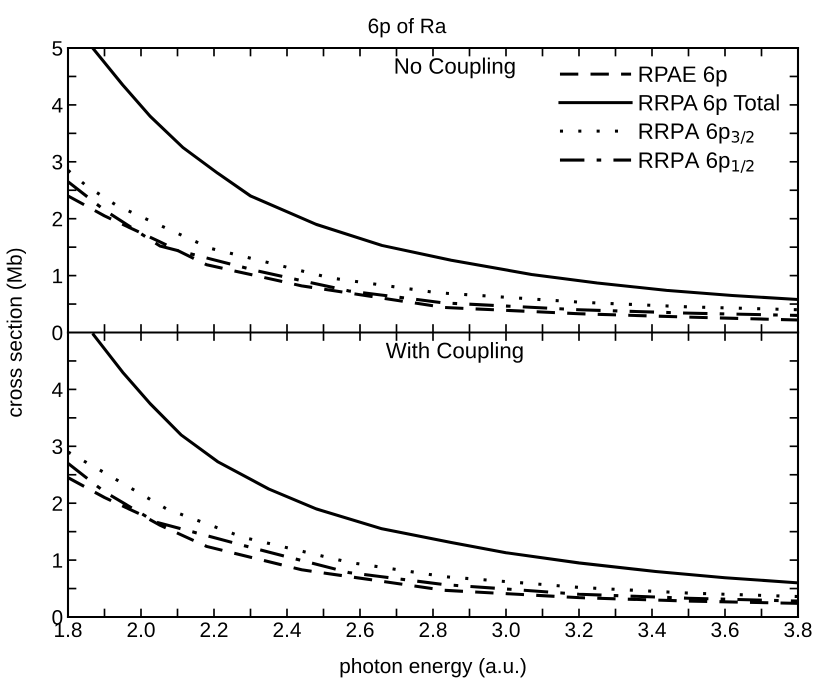 Image resolution: width=814 pixels, height=693 pixels. What do you see at coordinates (433, 630) in the screenshot?
I see `x-tick-label: 2.8` at bounding box center [433, 630].